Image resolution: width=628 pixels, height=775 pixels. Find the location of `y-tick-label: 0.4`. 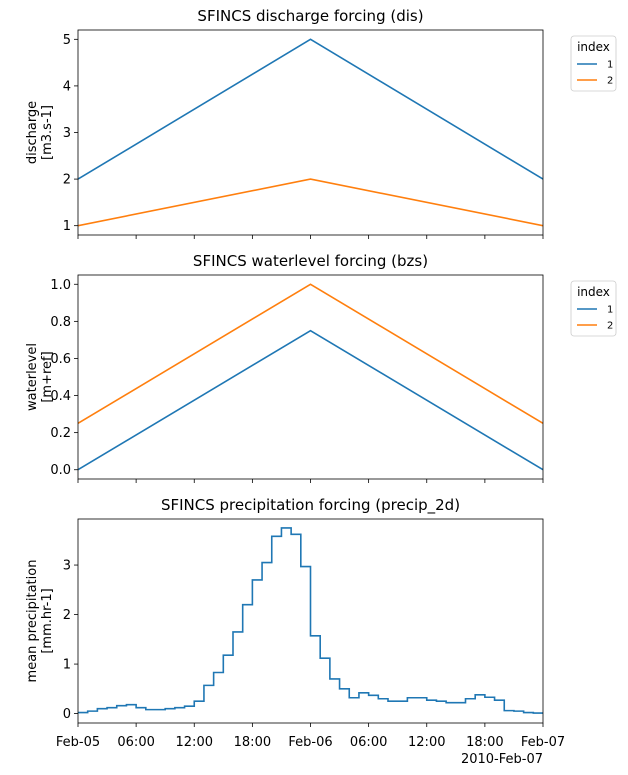

y-tick-label: 0.4 is located at coordinates (60, 396).